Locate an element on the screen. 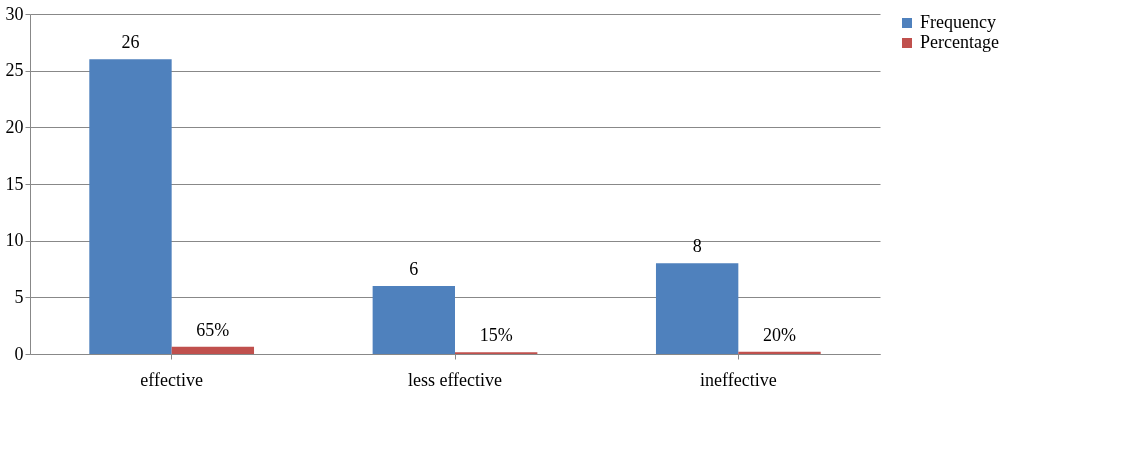 The height and width of the screenshot is (457, 1131). y-tick-label: 15 is located at coordinates (14, 183).